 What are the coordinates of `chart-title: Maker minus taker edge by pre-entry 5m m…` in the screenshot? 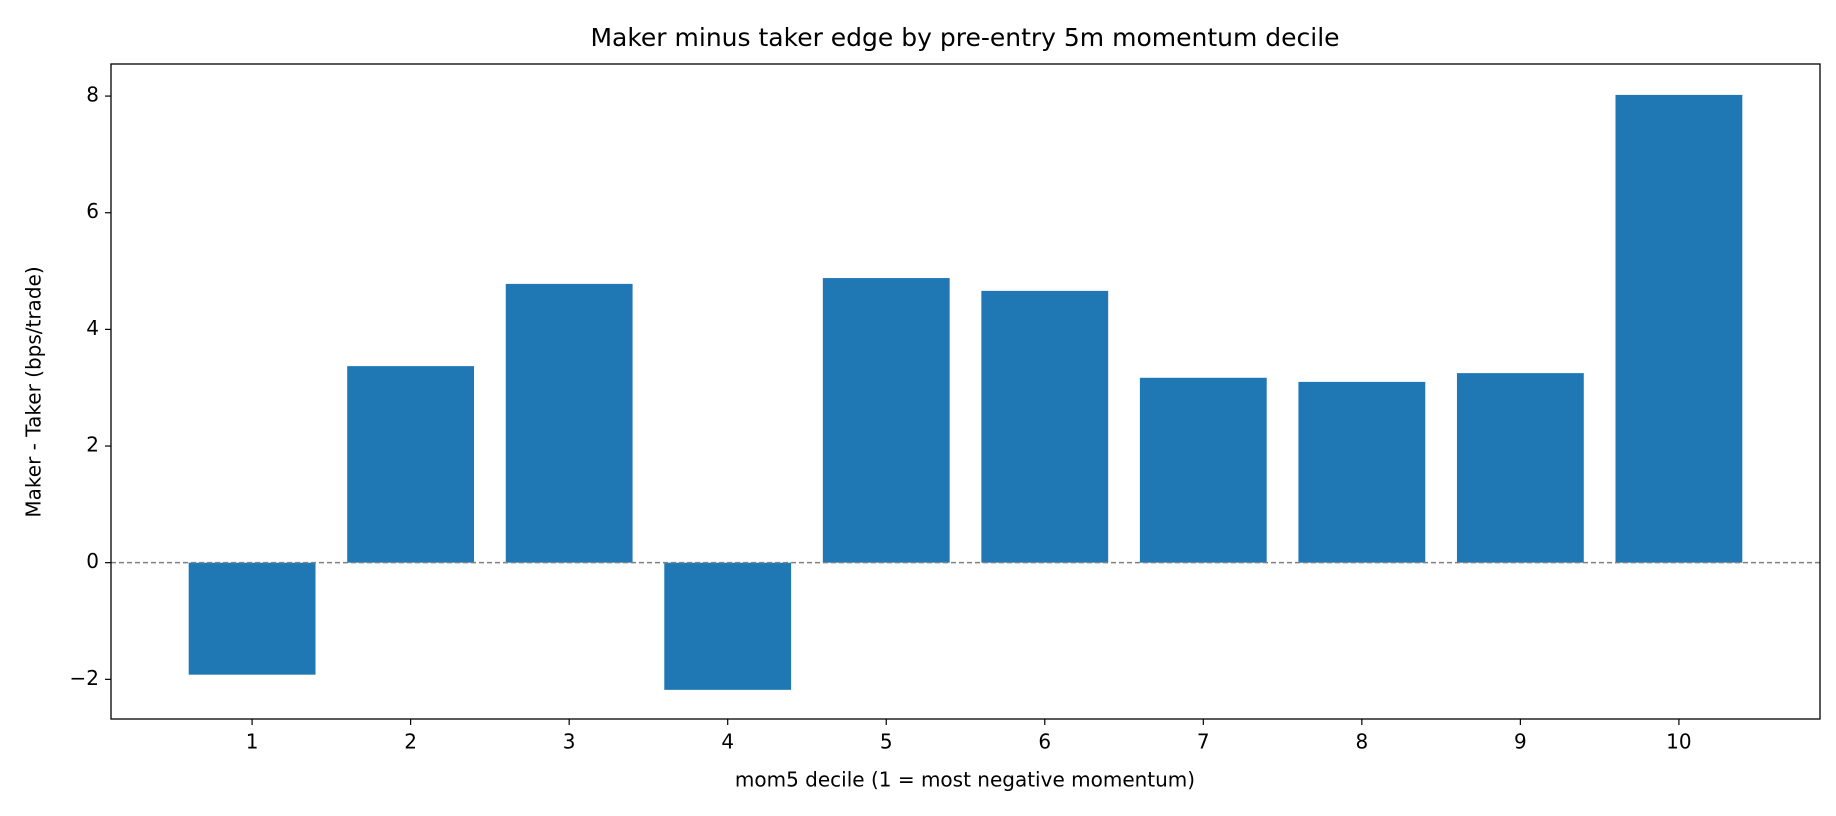 It's located at (964, 37).